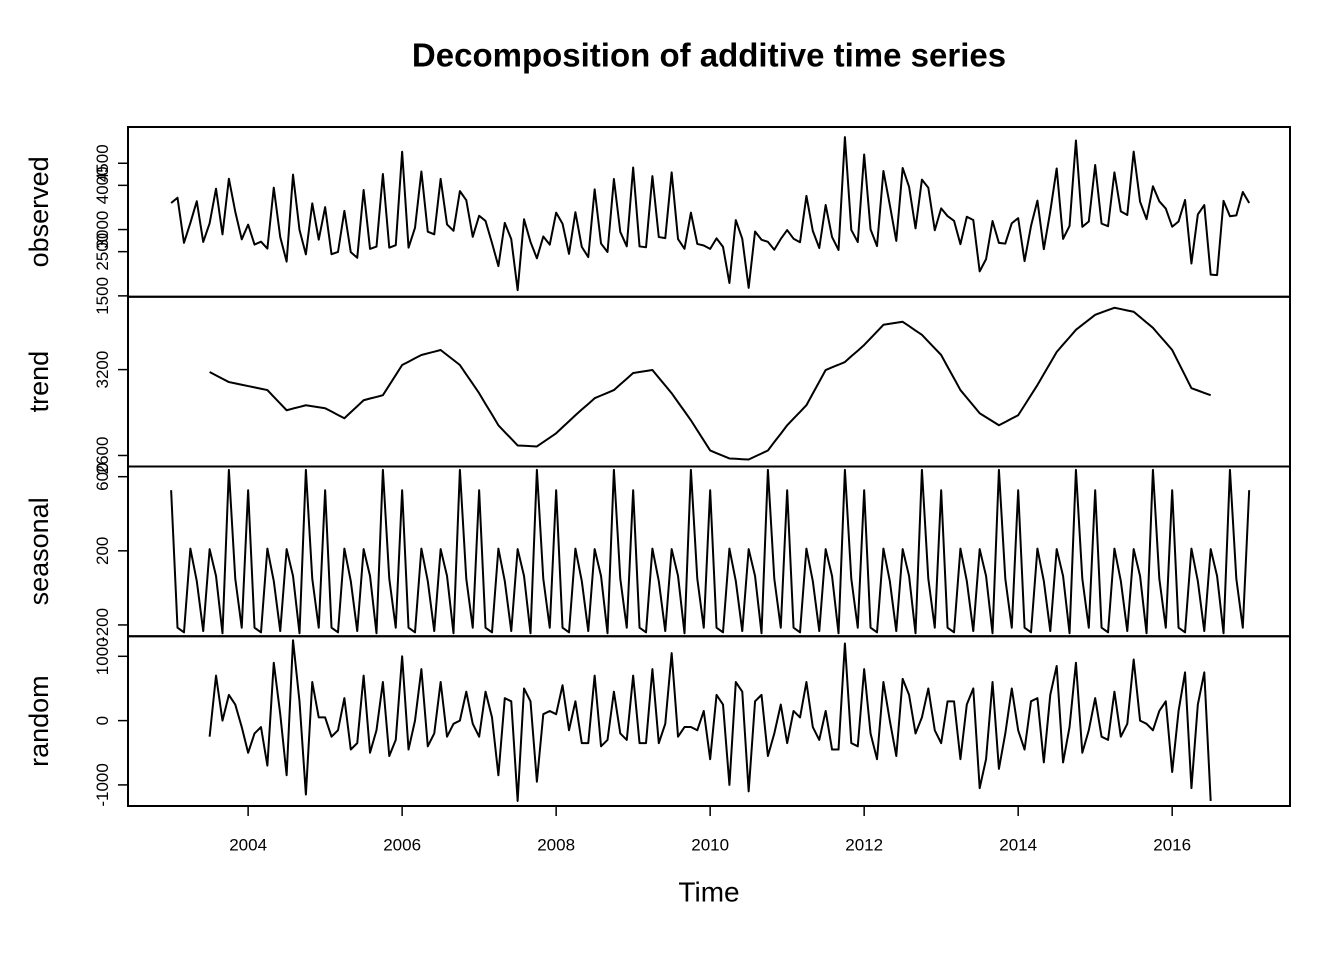 The image size is (1344, 965). What do you see at coordinates (102, 185) in the screenshot?
I see `y-tick-label: 4000` at bounding box center [102, 185].